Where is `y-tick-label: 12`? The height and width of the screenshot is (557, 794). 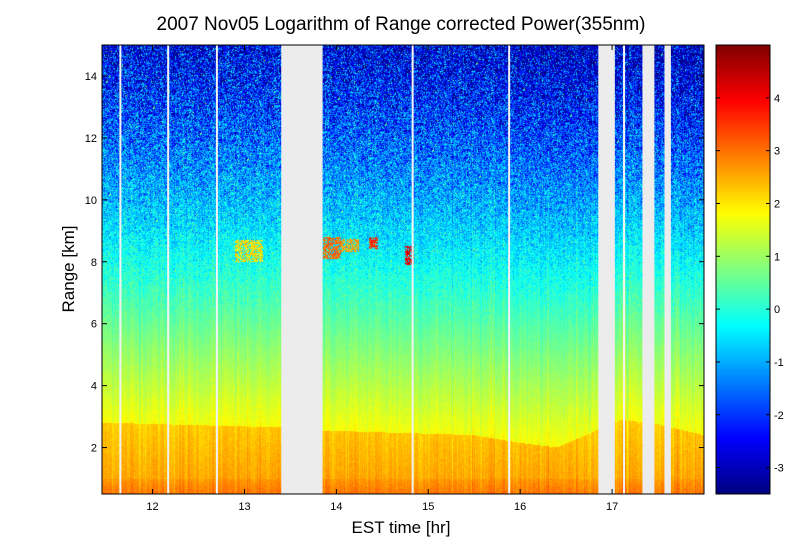
y-tick-label: 12 is located at coordinates (91, 139).